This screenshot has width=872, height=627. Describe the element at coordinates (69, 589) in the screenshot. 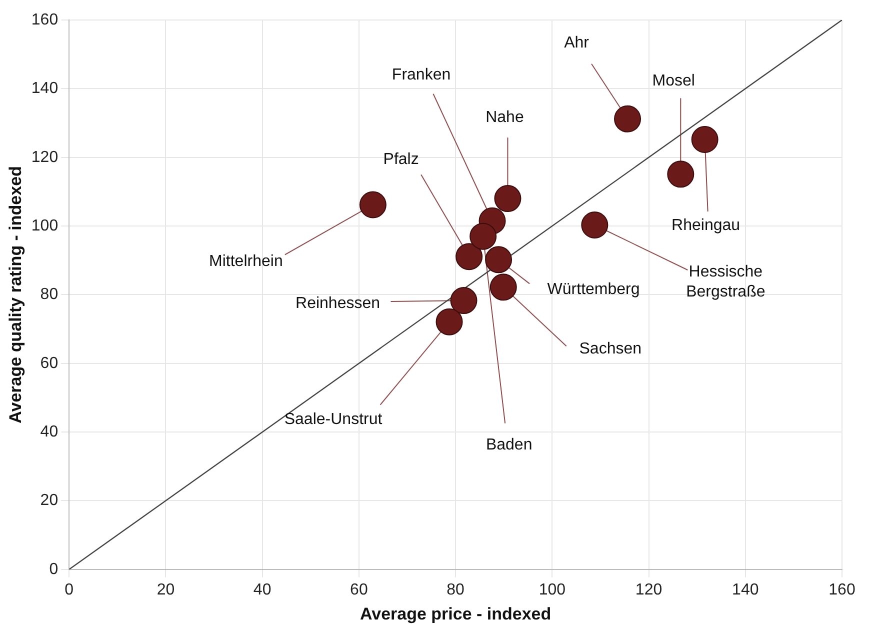

I see `x-tick-label: 0` at that location.